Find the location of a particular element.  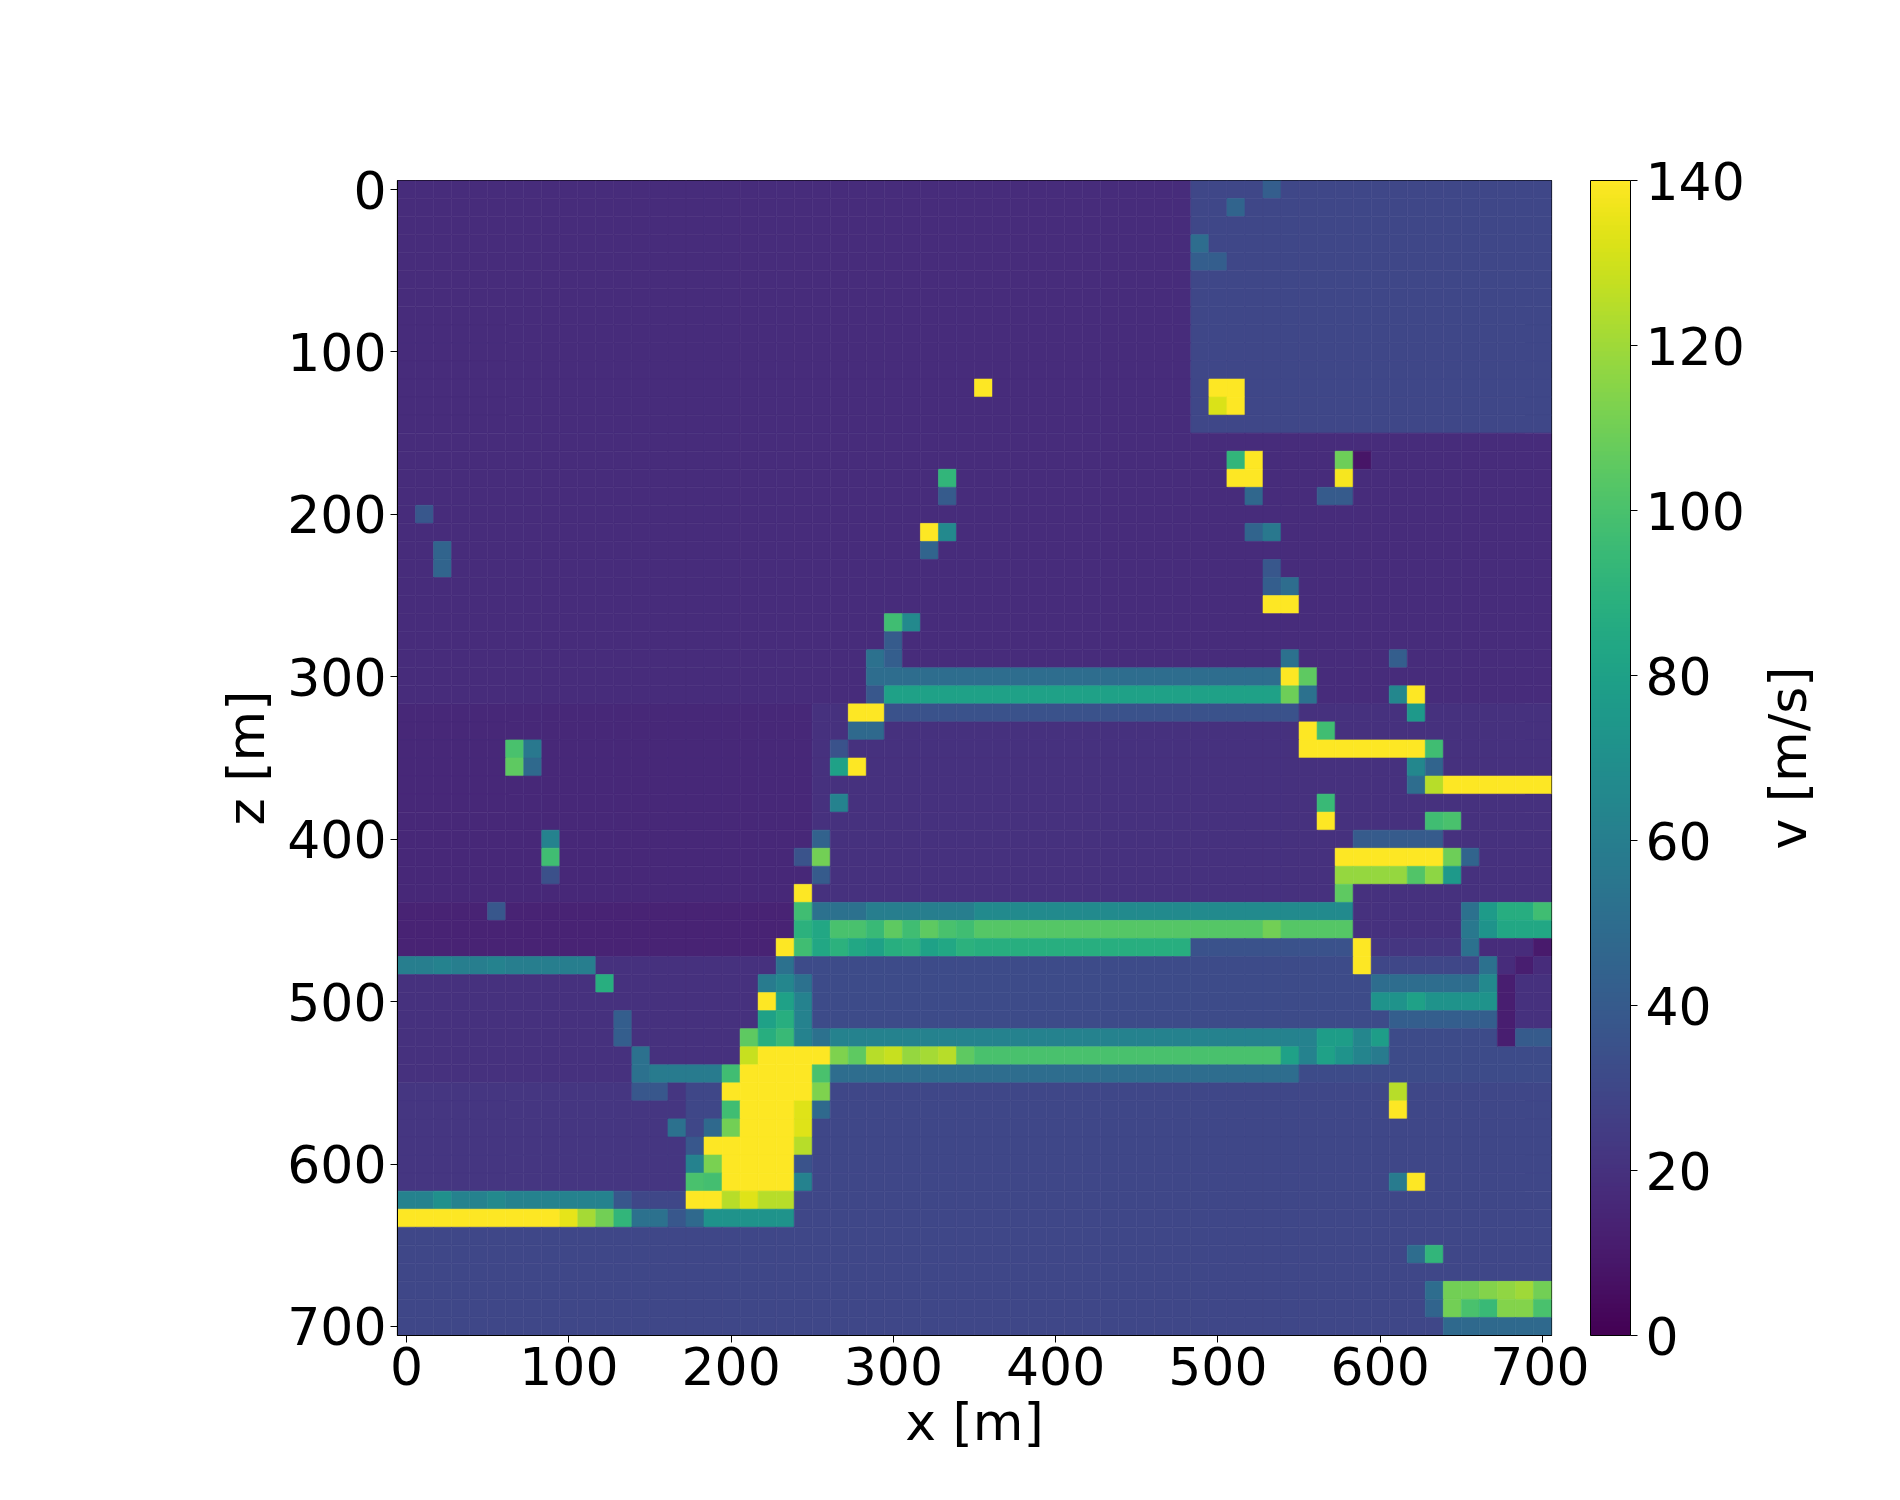

color-bar-label: 80 is located at coordinates (1678, 676).